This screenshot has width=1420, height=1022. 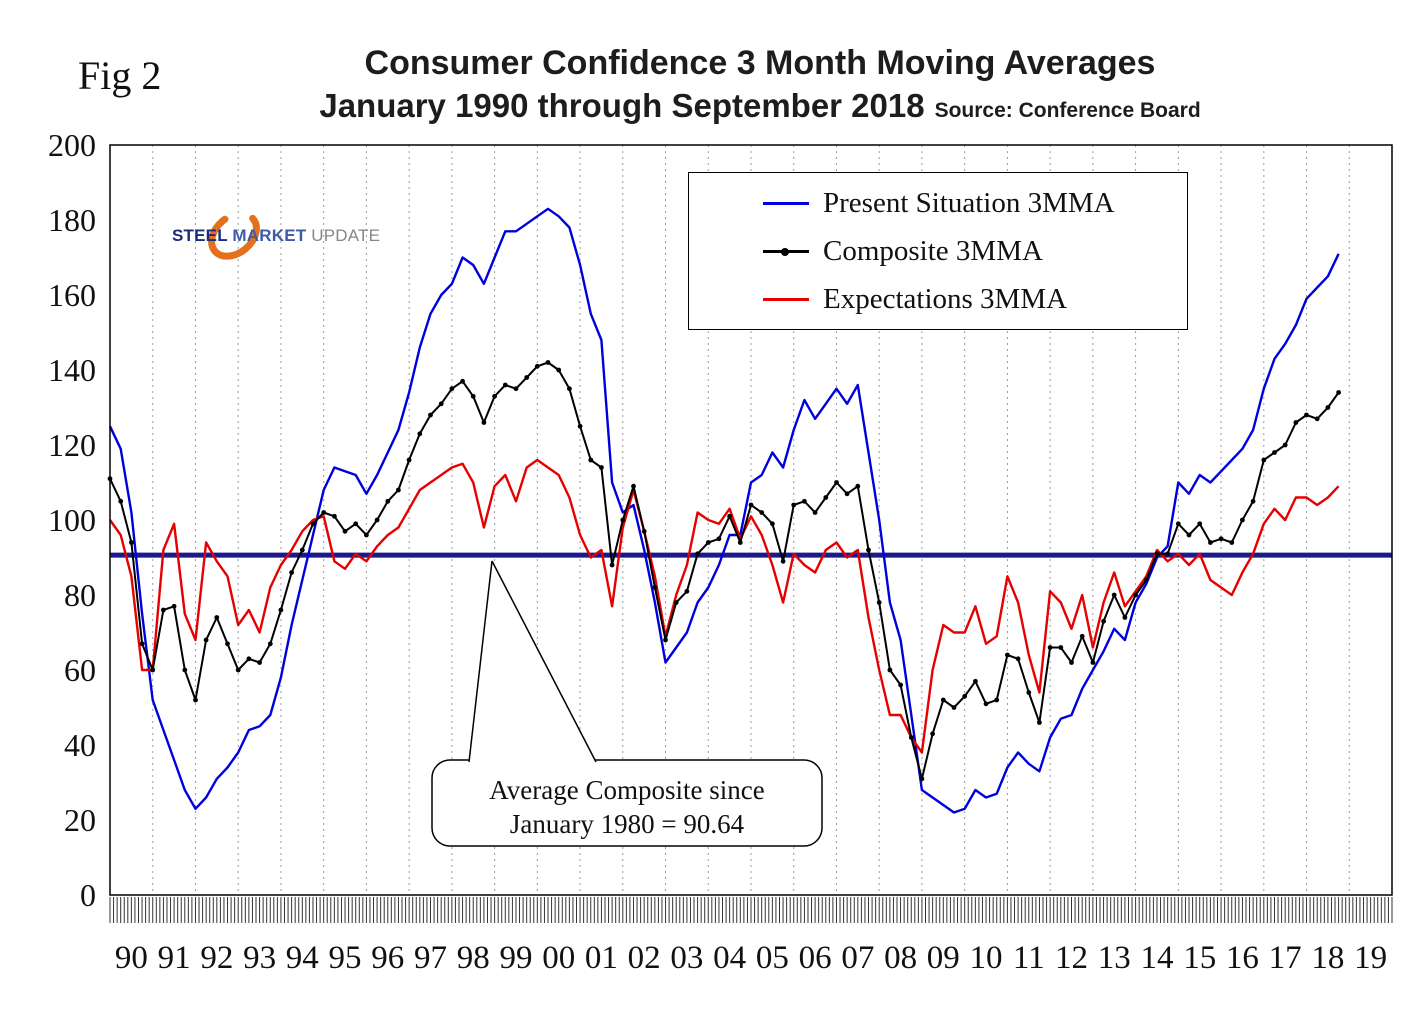 I want to click on x-axis-year-label: 13, so click(x=1114, y=958).